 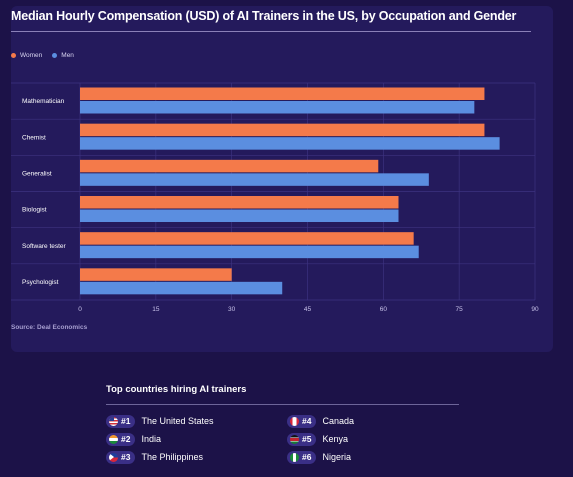 I want to click on country-rank: #3, so click(x=126, y=457).